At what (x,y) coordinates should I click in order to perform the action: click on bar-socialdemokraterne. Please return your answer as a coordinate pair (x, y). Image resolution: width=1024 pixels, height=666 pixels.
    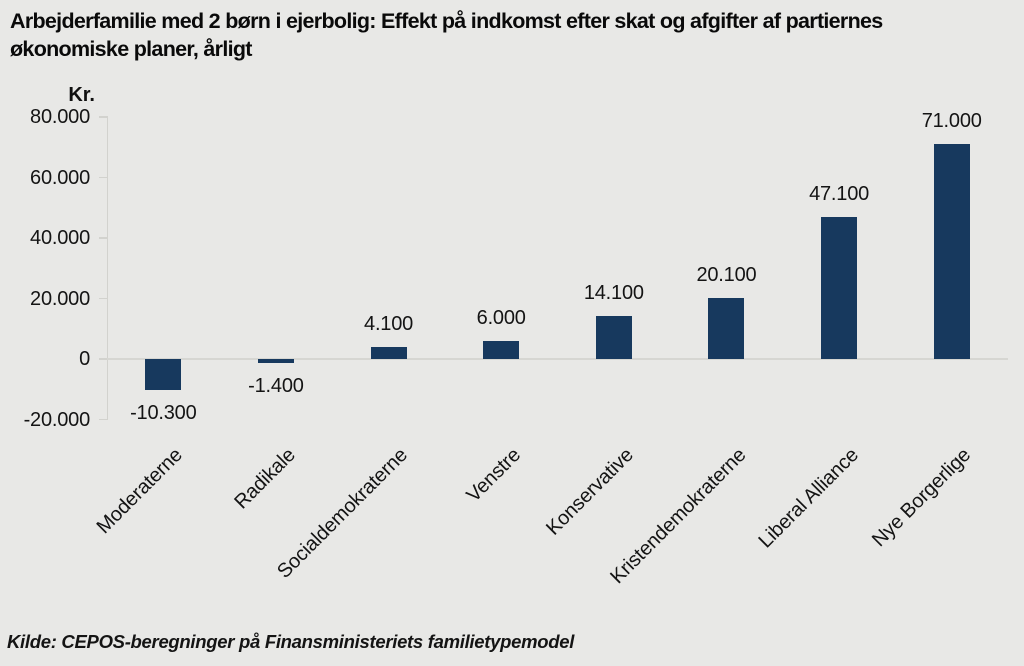
    Looking at the image, I should click on (388, 352).